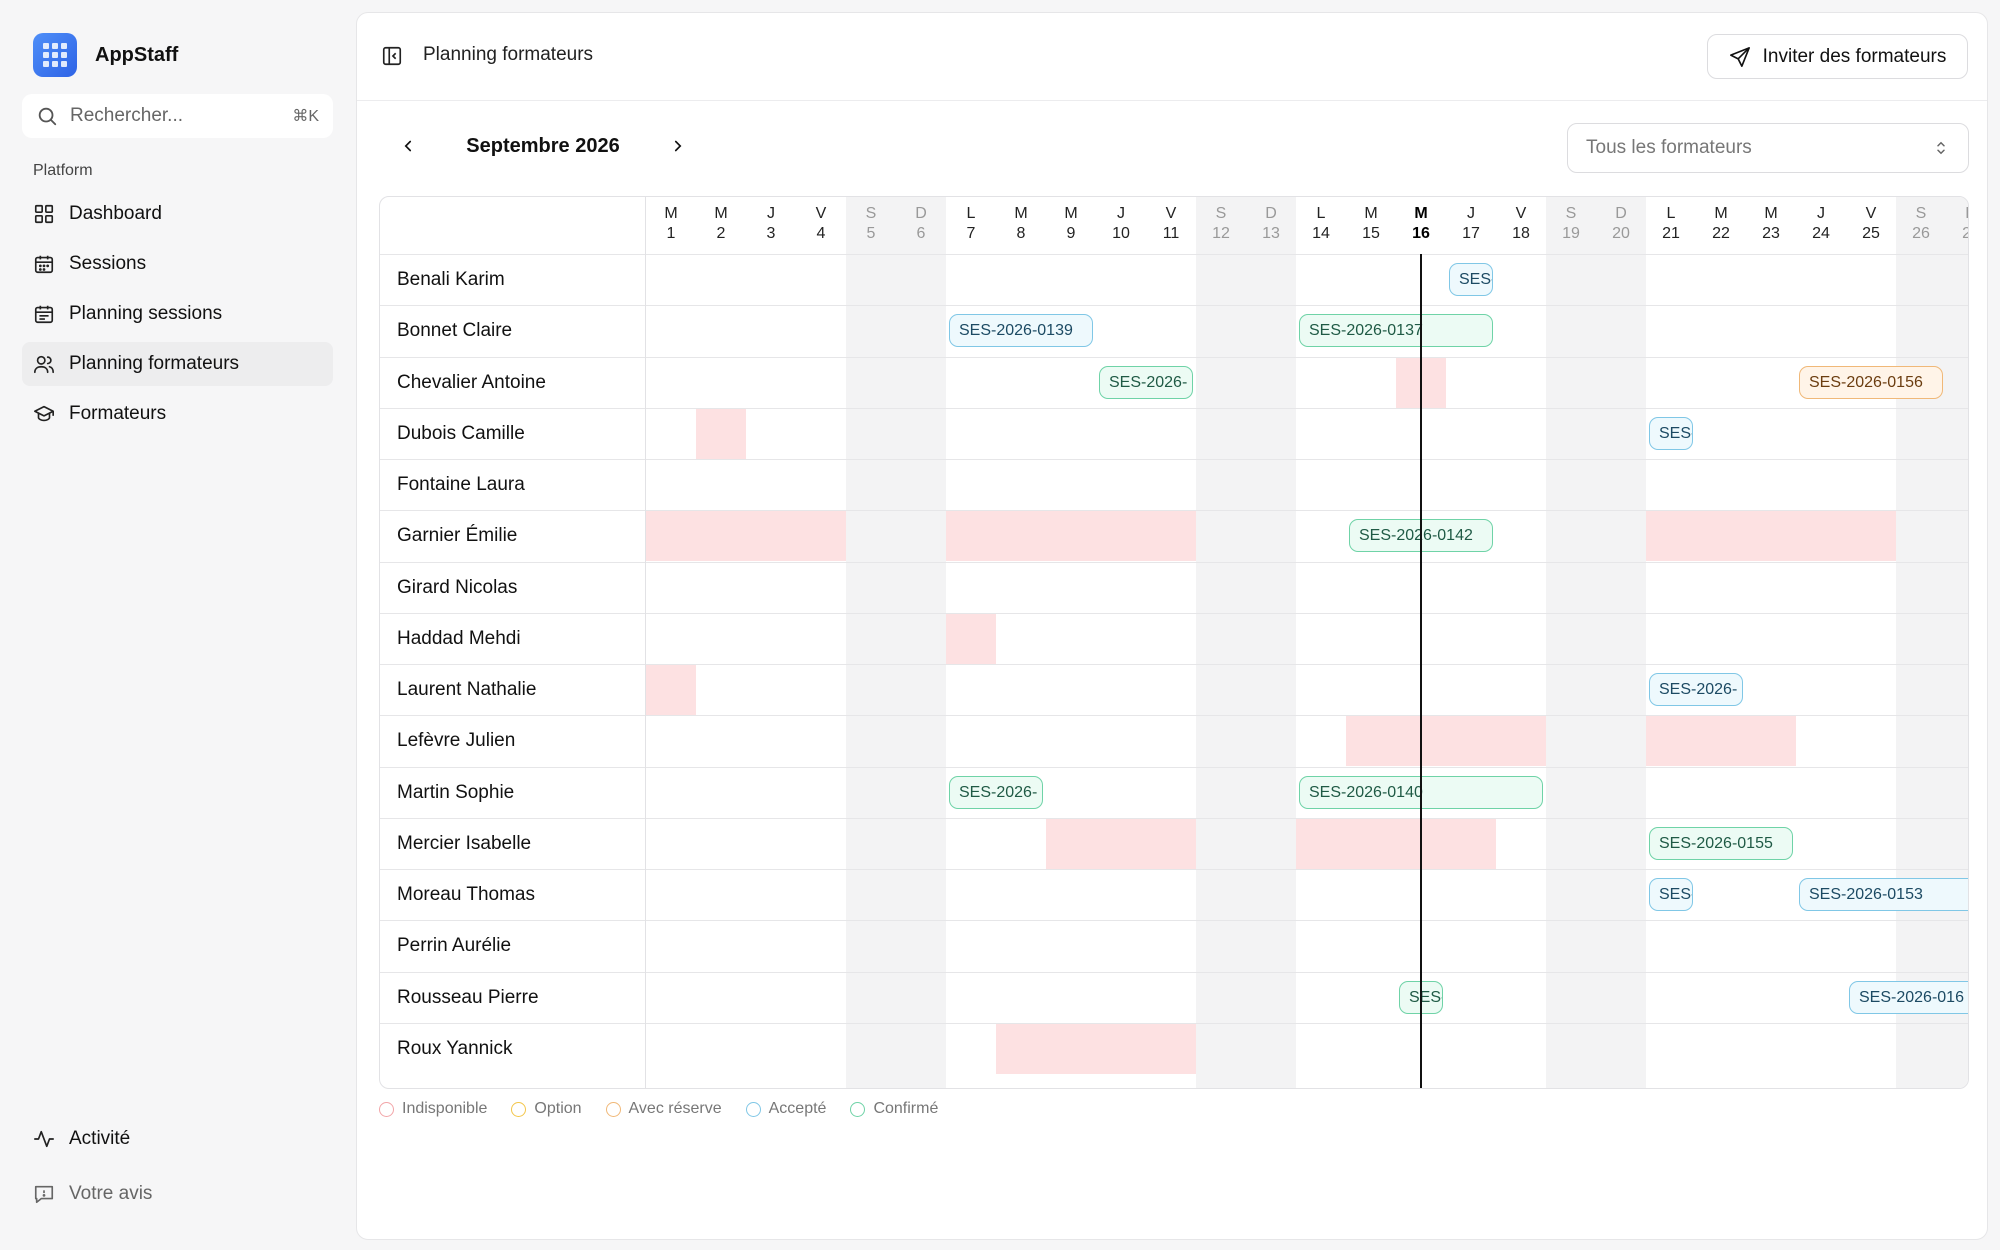 The width and height of the screenshot is (2000, 1250). Describe the element at coordinates (177, 116) in the screenshot. I see `search-input: Rechercher... ⌘K` at that location.